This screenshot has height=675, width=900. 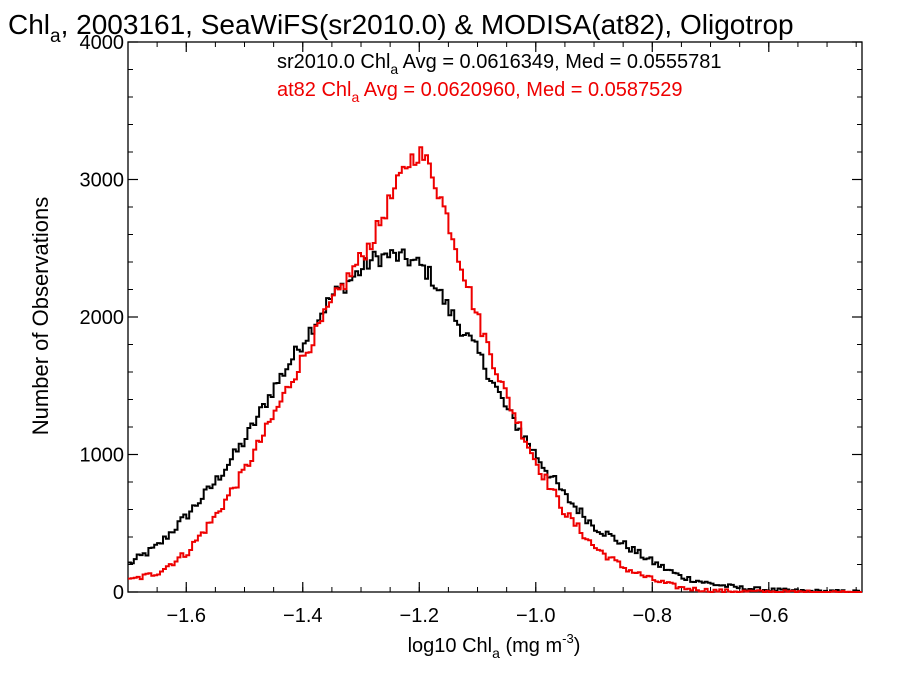 What do you see at coordinates (118, 593) in the screenshot?
I see `y-tick-label: 0` at bounding box center [118, 593].